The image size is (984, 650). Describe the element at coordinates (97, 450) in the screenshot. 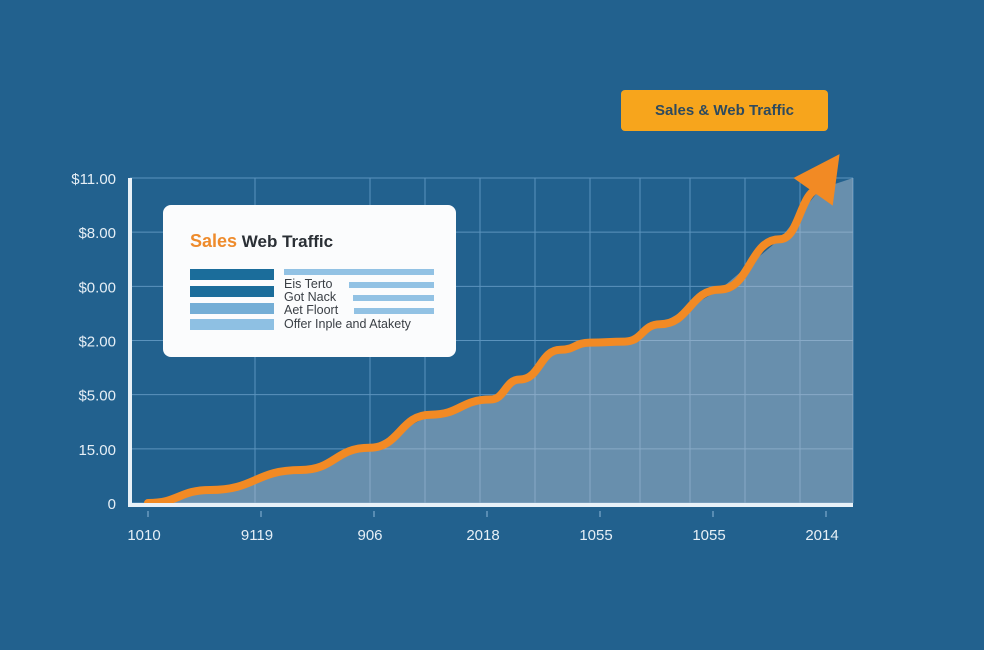

I see `y-tick-label: 15.00` at that location.